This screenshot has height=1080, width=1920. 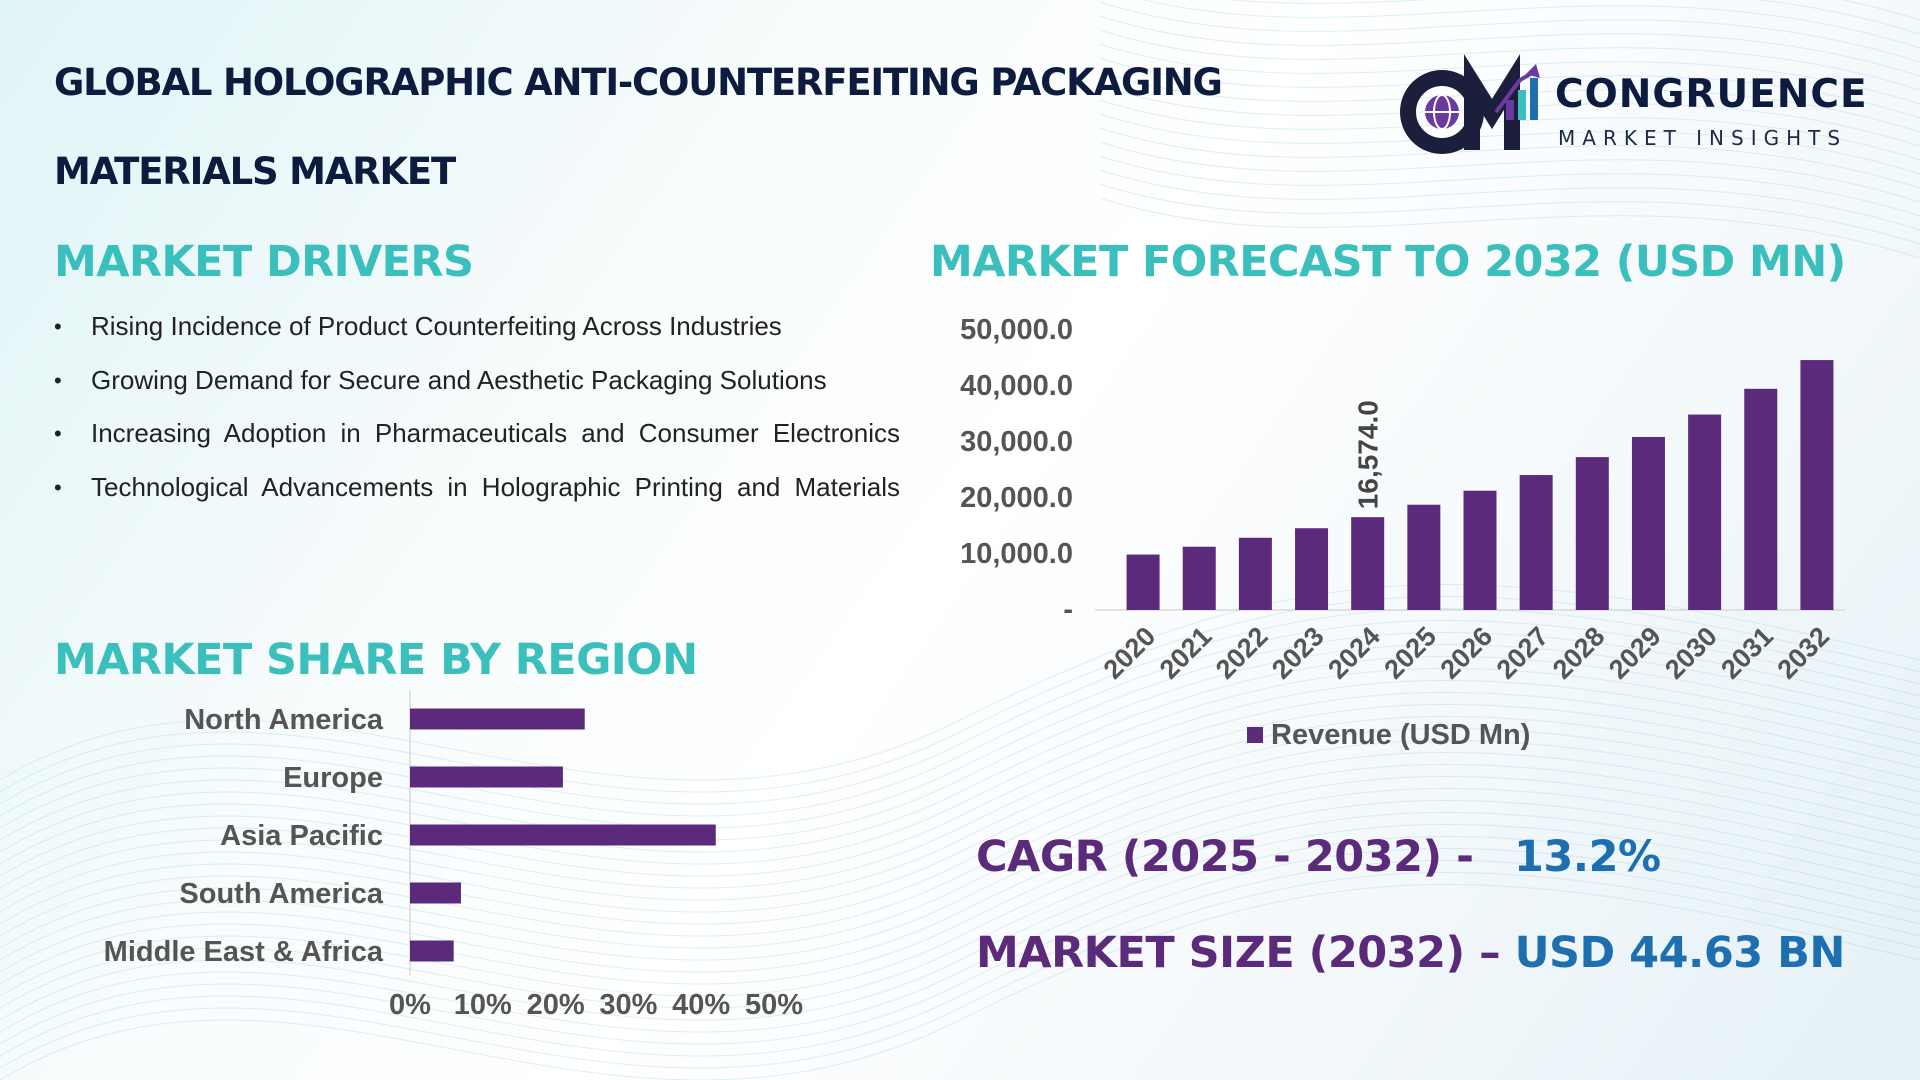 What do you see at coordinates (628, 1005) in the screenshot?
I see `x-tick-label: 30%` at bounding box center [628, 1005].